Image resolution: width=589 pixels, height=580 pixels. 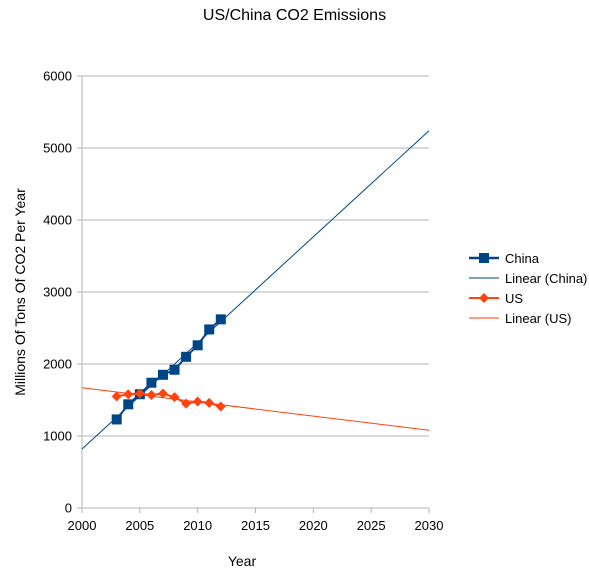 What do you see at coordinates (57, 436) in the screenshot?
I see `y-tick-label: 1000` at bounding box center [57, 436].